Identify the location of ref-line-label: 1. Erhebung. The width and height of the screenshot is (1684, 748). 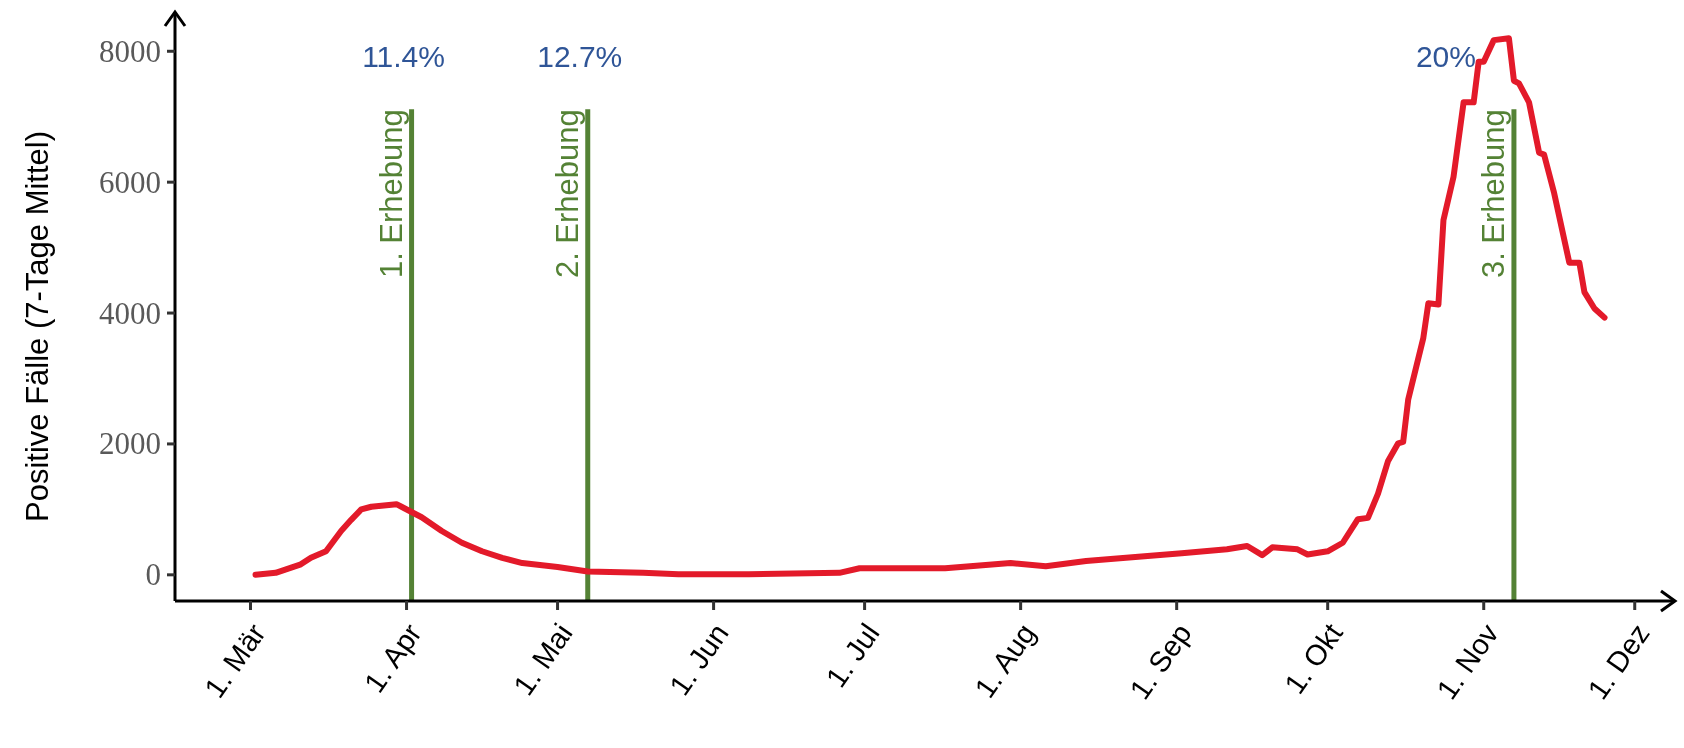
(391, 194).